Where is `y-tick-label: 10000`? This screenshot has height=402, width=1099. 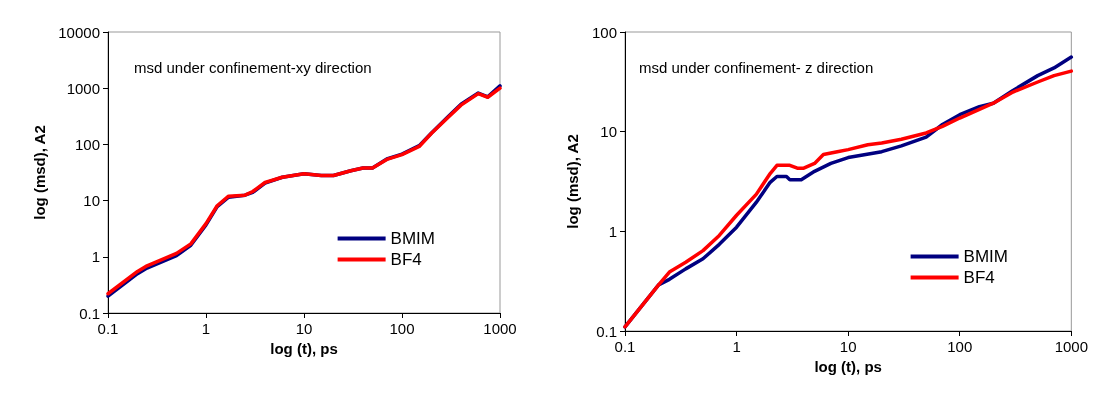 y-tick-label: 10000 is located at coordinates (79, 32).